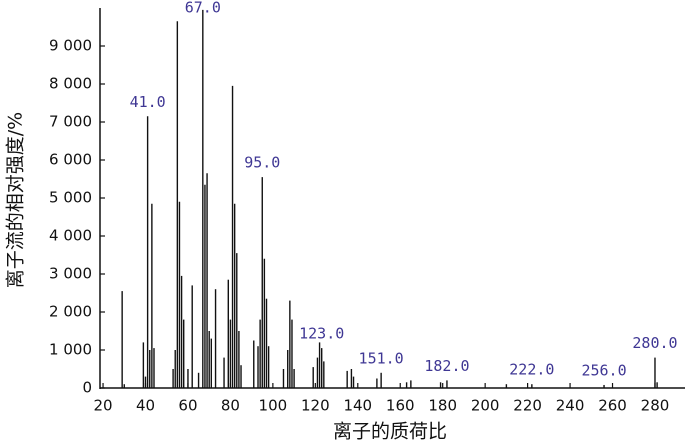  What do you see at coordinates (16, 200) in the screenshot?
I see `y-axis-title: 离子流的相对强度/%` at bounding box center [16, 200].